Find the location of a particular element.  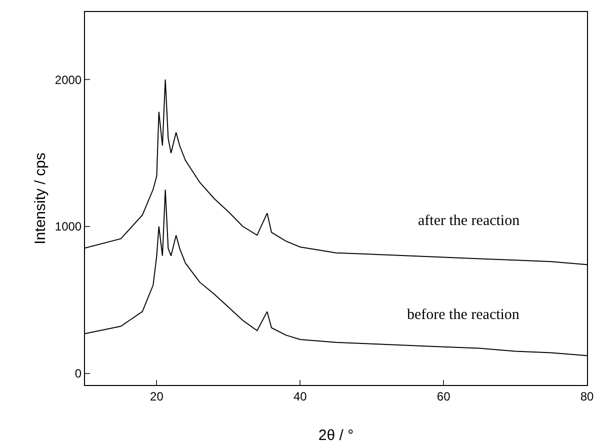

y-tick-label: 2000 is located at coordinates (68, 79).